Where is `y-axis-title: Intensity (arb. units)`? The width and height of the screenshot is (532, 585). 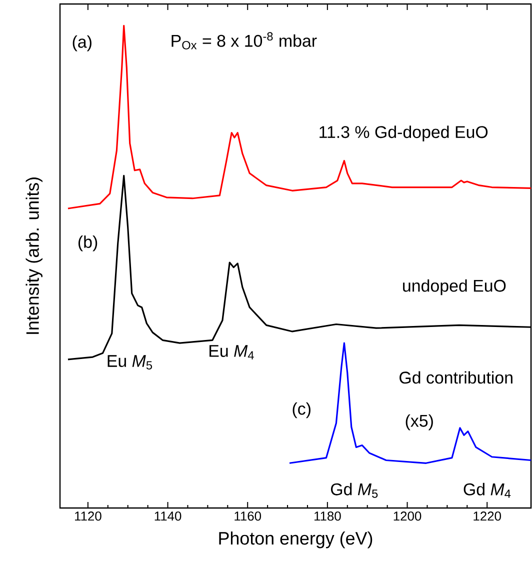
y-axis-title: Intensity (arb. units) is located at coordinates (34, 256).